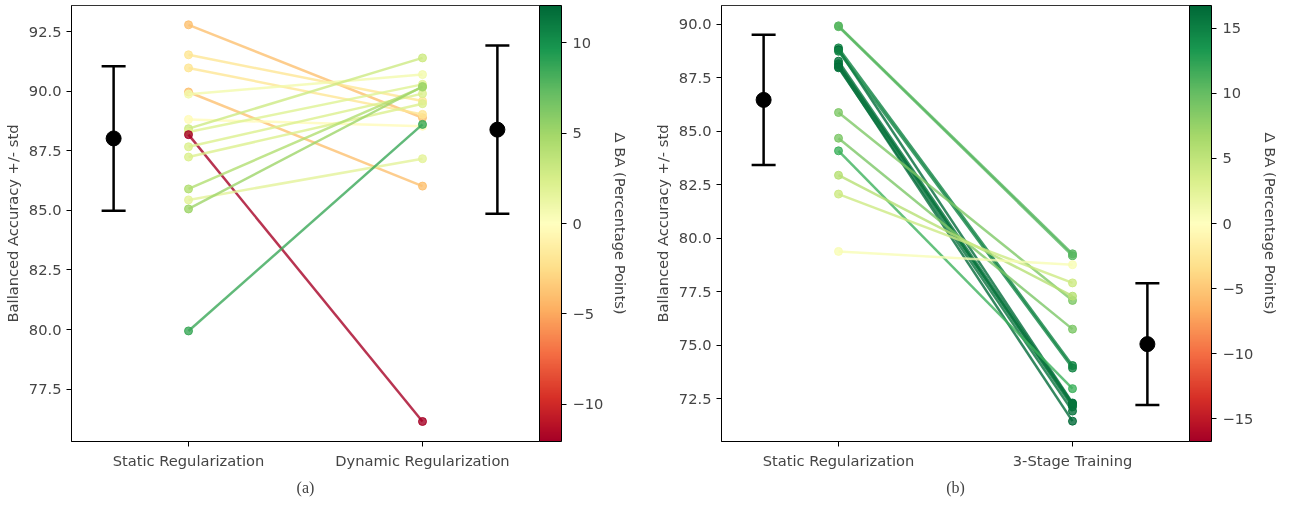  I want to click on y-tick-label: 72.5, so click(695, 398).